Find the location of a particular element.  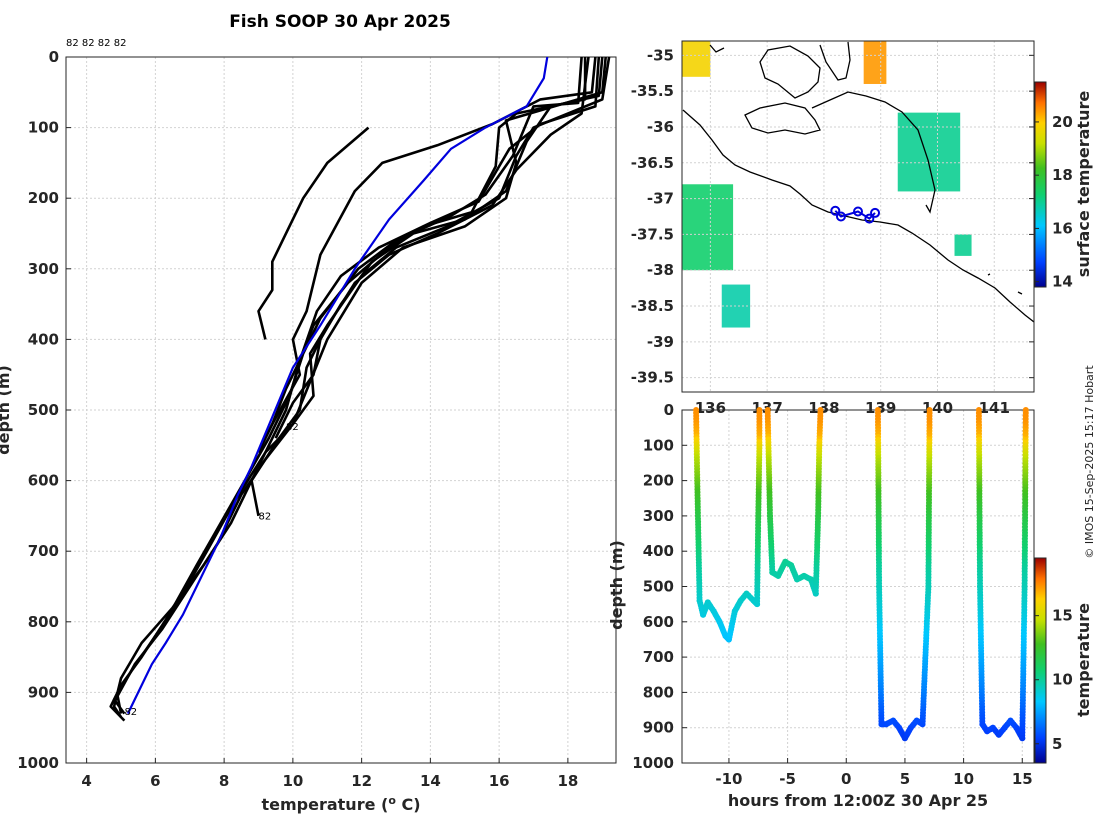

profile-x-tick-label: 10 is located at coordinates (292, 781).